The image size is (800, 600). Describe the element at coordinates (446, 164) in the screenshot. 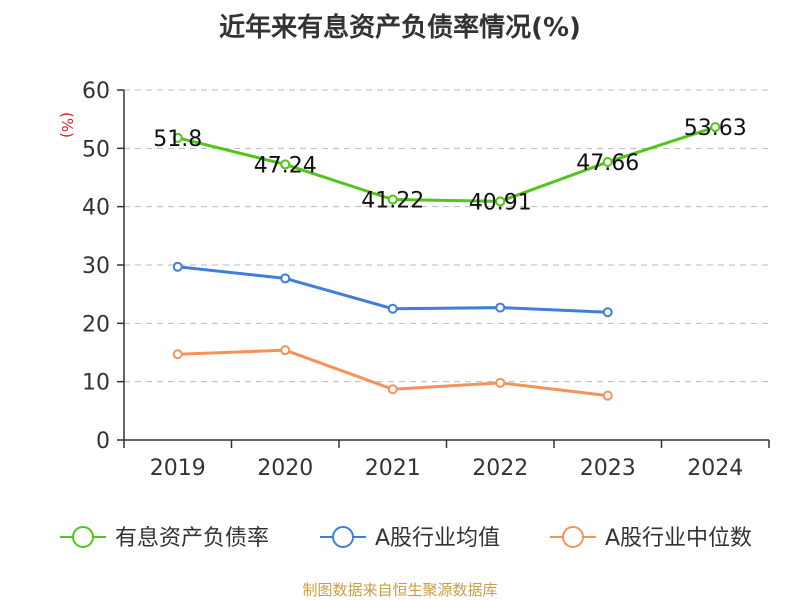

I see `series-line` at that location.